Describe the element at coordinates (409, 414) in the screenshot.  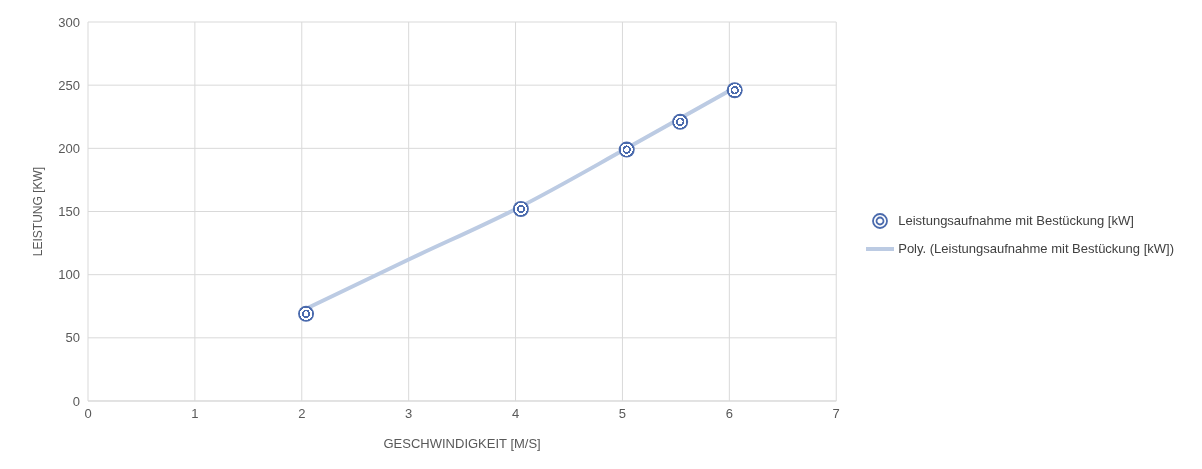
I see `x-tick-label: 3` at that location.